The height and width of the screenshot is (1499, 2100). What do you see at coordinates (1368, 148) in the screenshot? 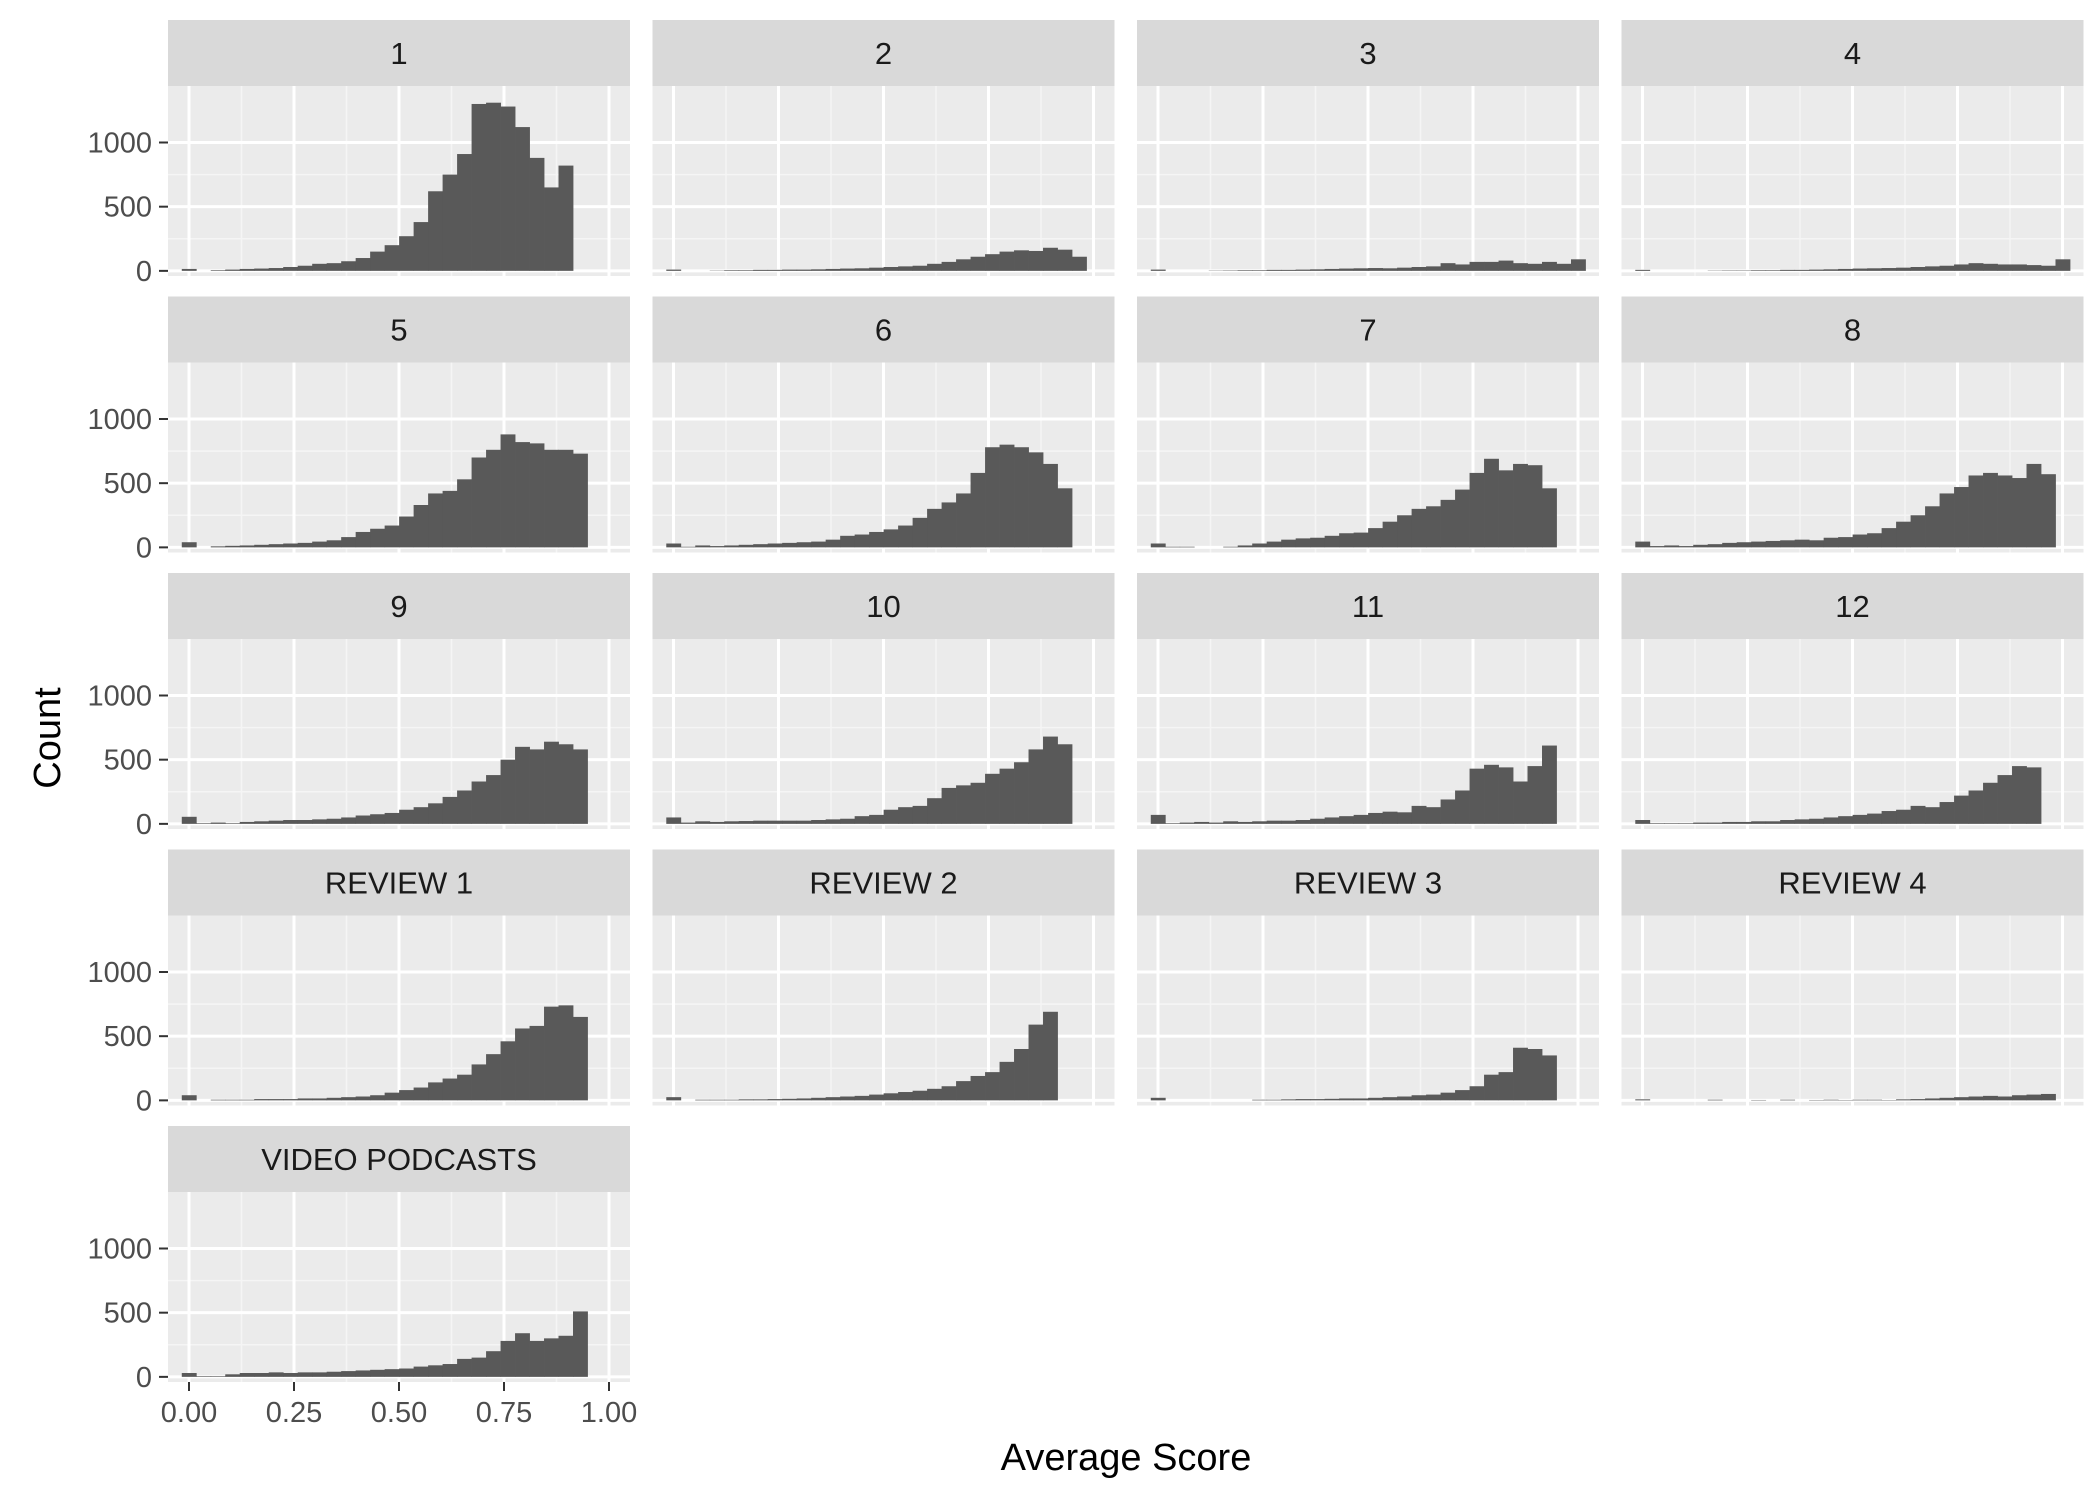
I see `facet-panel: 3` at bounding box center [1368, 148].